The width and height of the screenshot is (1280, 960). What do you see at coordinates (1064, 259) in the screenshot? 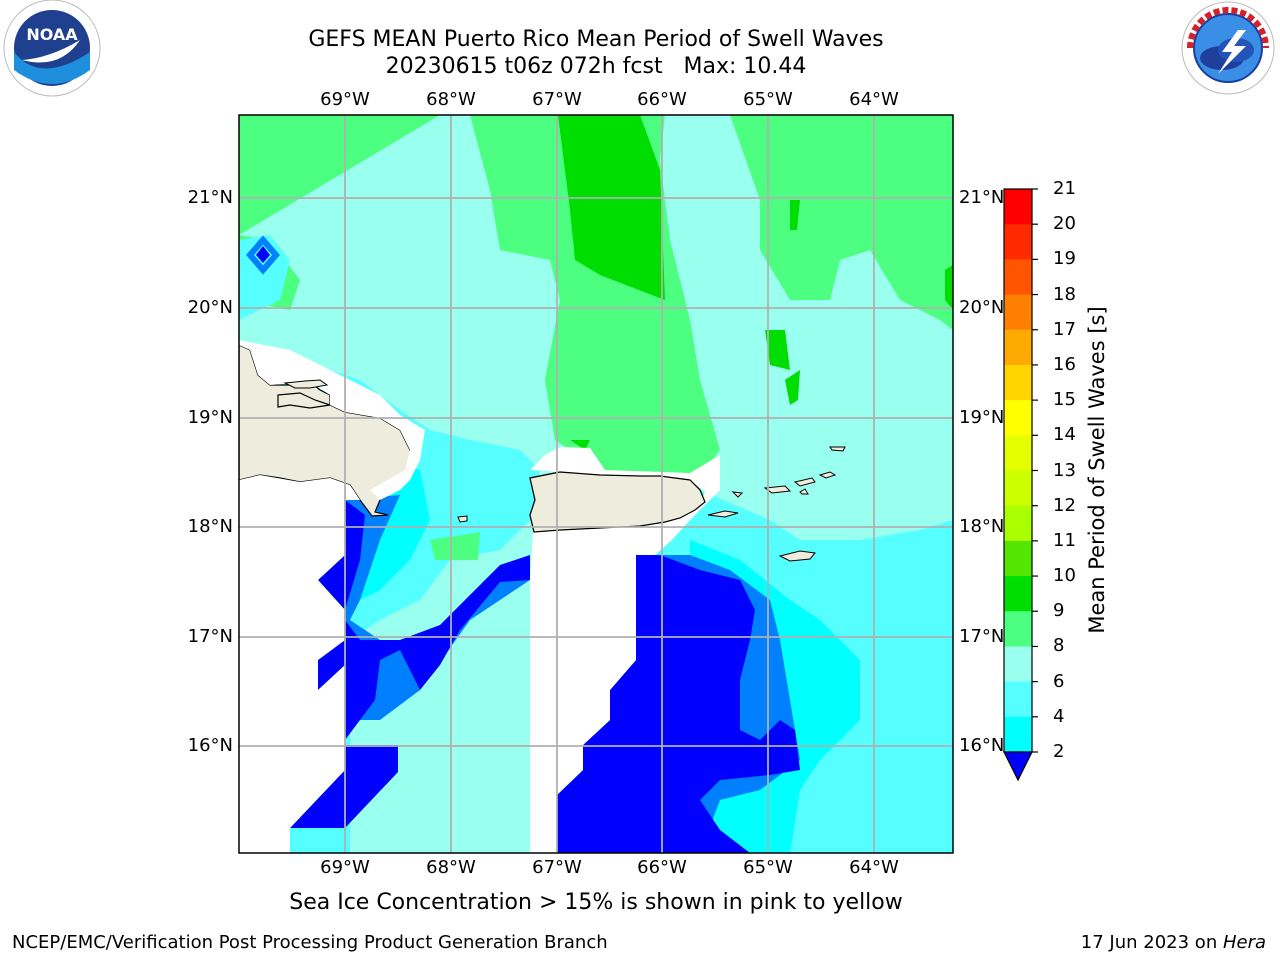
I see `colorbar-tick-label: 19` at bounding box center [1064, 259].